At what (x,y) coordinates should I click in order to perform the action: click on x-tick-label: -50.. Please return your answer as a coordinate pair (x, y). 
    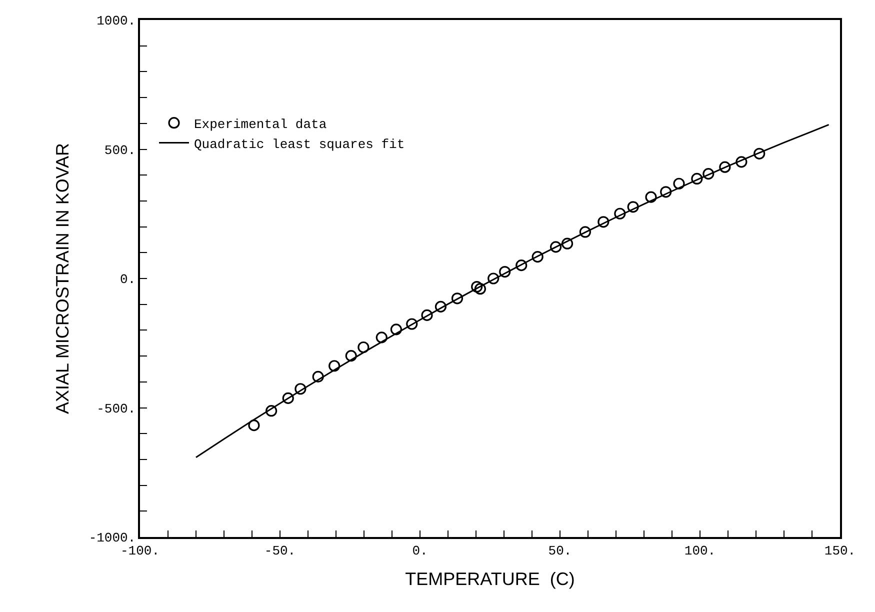
    Looking at the image, I should click on (280, 550).